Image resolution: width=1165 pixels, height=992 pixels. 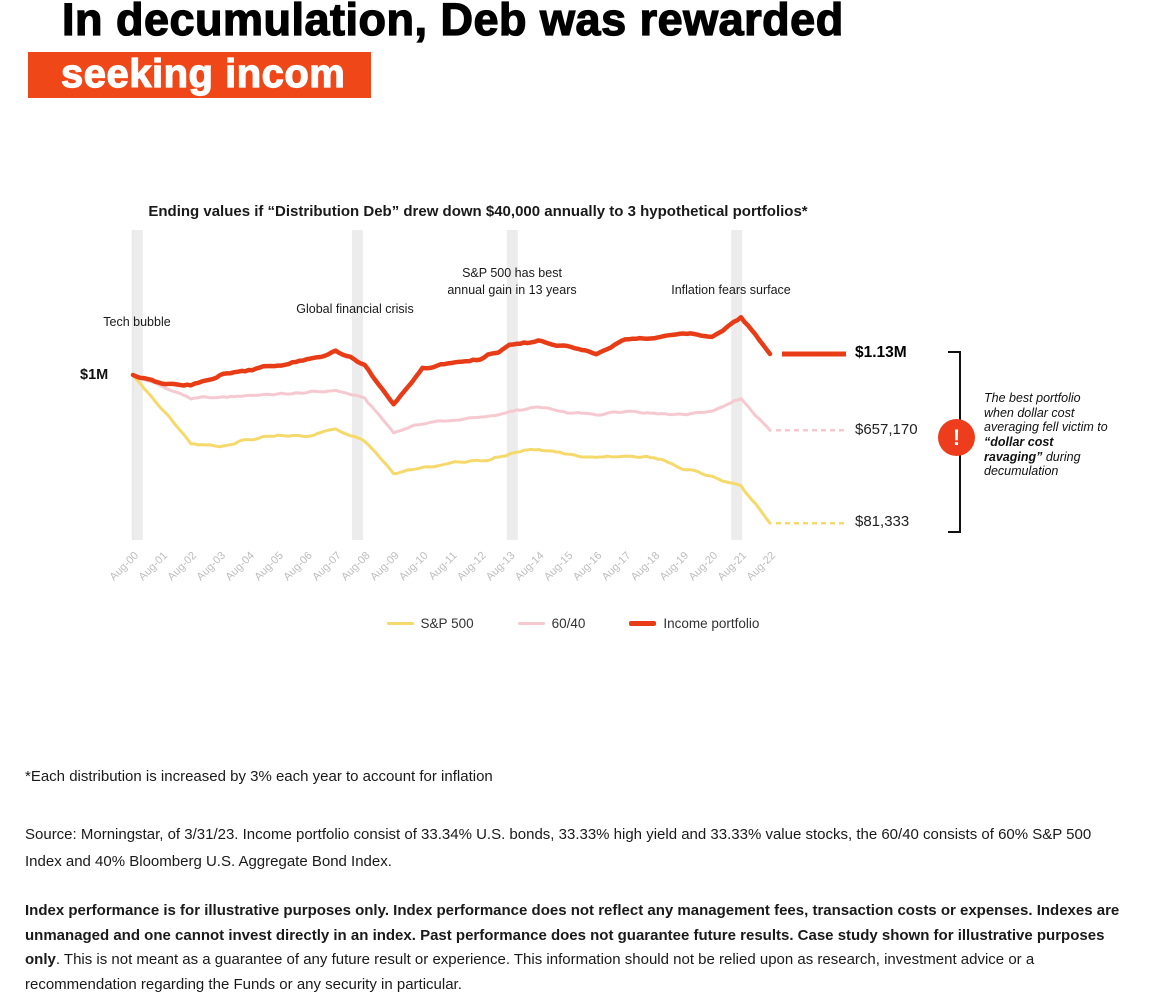 What do you see at coordinates (588, 567) in the screenshot?
I see `x-tick-label: Aug-16` at bounding box center [588, 567].